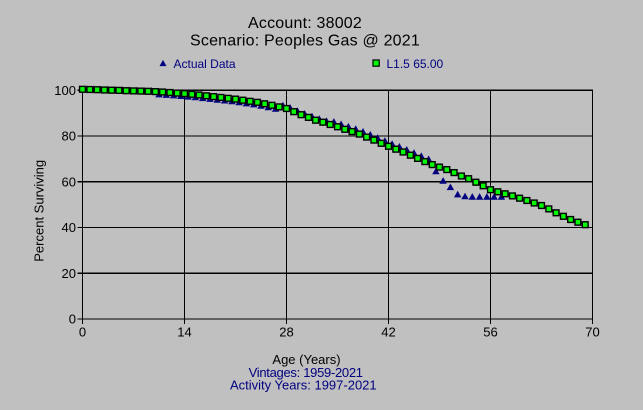 The image size is (643, 410). What do you see at coordinates (306, 359) in the screenshot?
I see `svg-text: Age (Years)` at bounding box center [306, 359].